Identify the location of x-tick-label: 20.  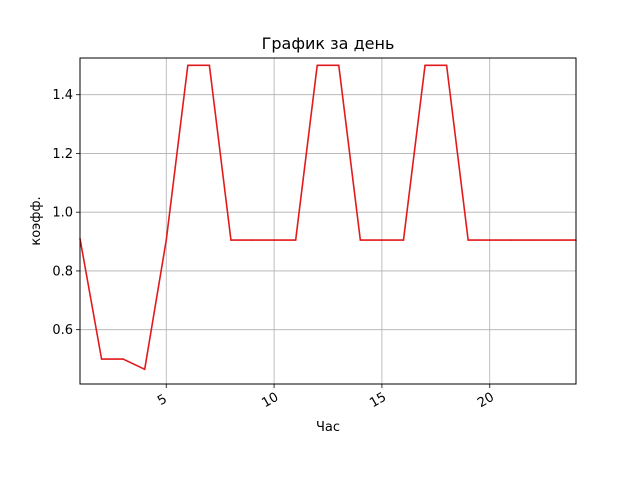
(486, 400).